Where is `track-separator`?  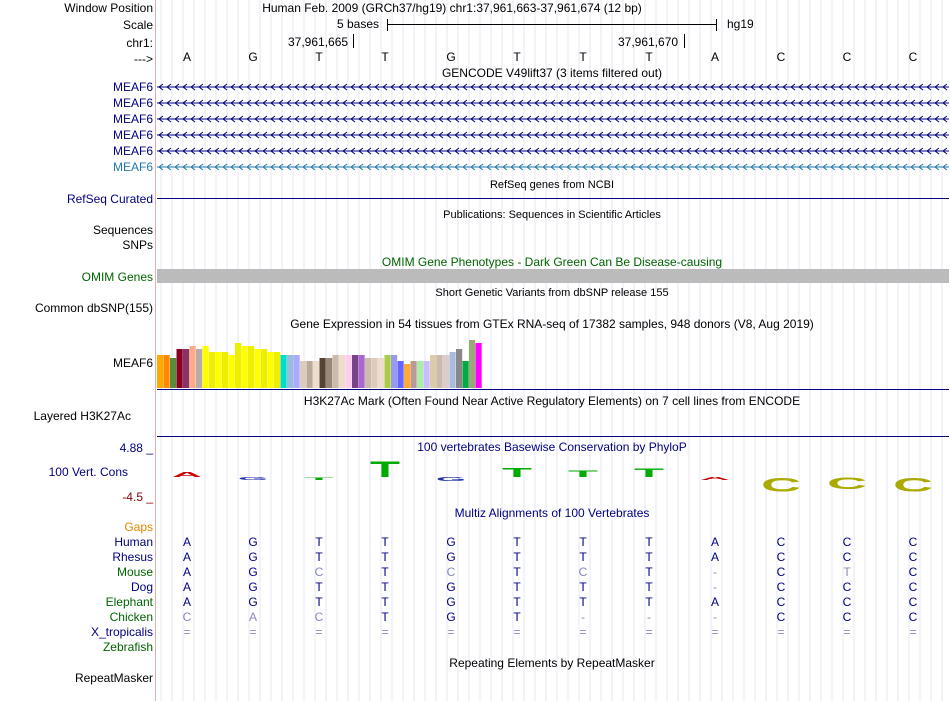 track-separator is located at coordinates (155, 350).